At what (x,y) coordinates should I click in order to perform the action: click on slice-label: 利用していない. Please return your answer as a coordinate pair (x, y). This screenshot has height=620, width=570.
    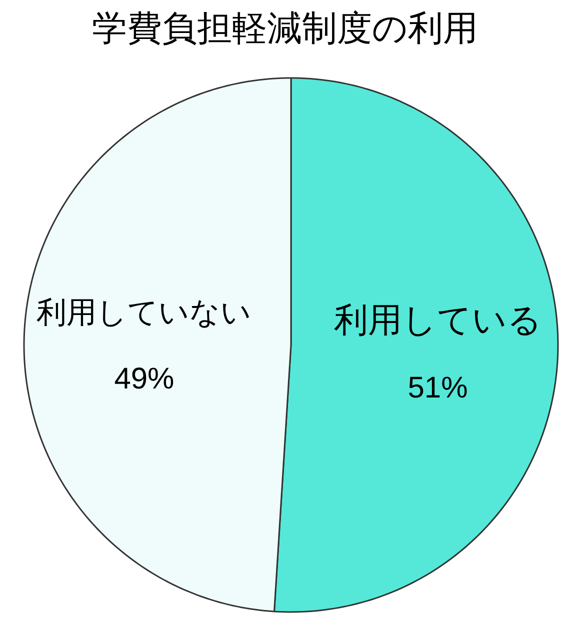
    Looking at the image, I should click on (144, 313).